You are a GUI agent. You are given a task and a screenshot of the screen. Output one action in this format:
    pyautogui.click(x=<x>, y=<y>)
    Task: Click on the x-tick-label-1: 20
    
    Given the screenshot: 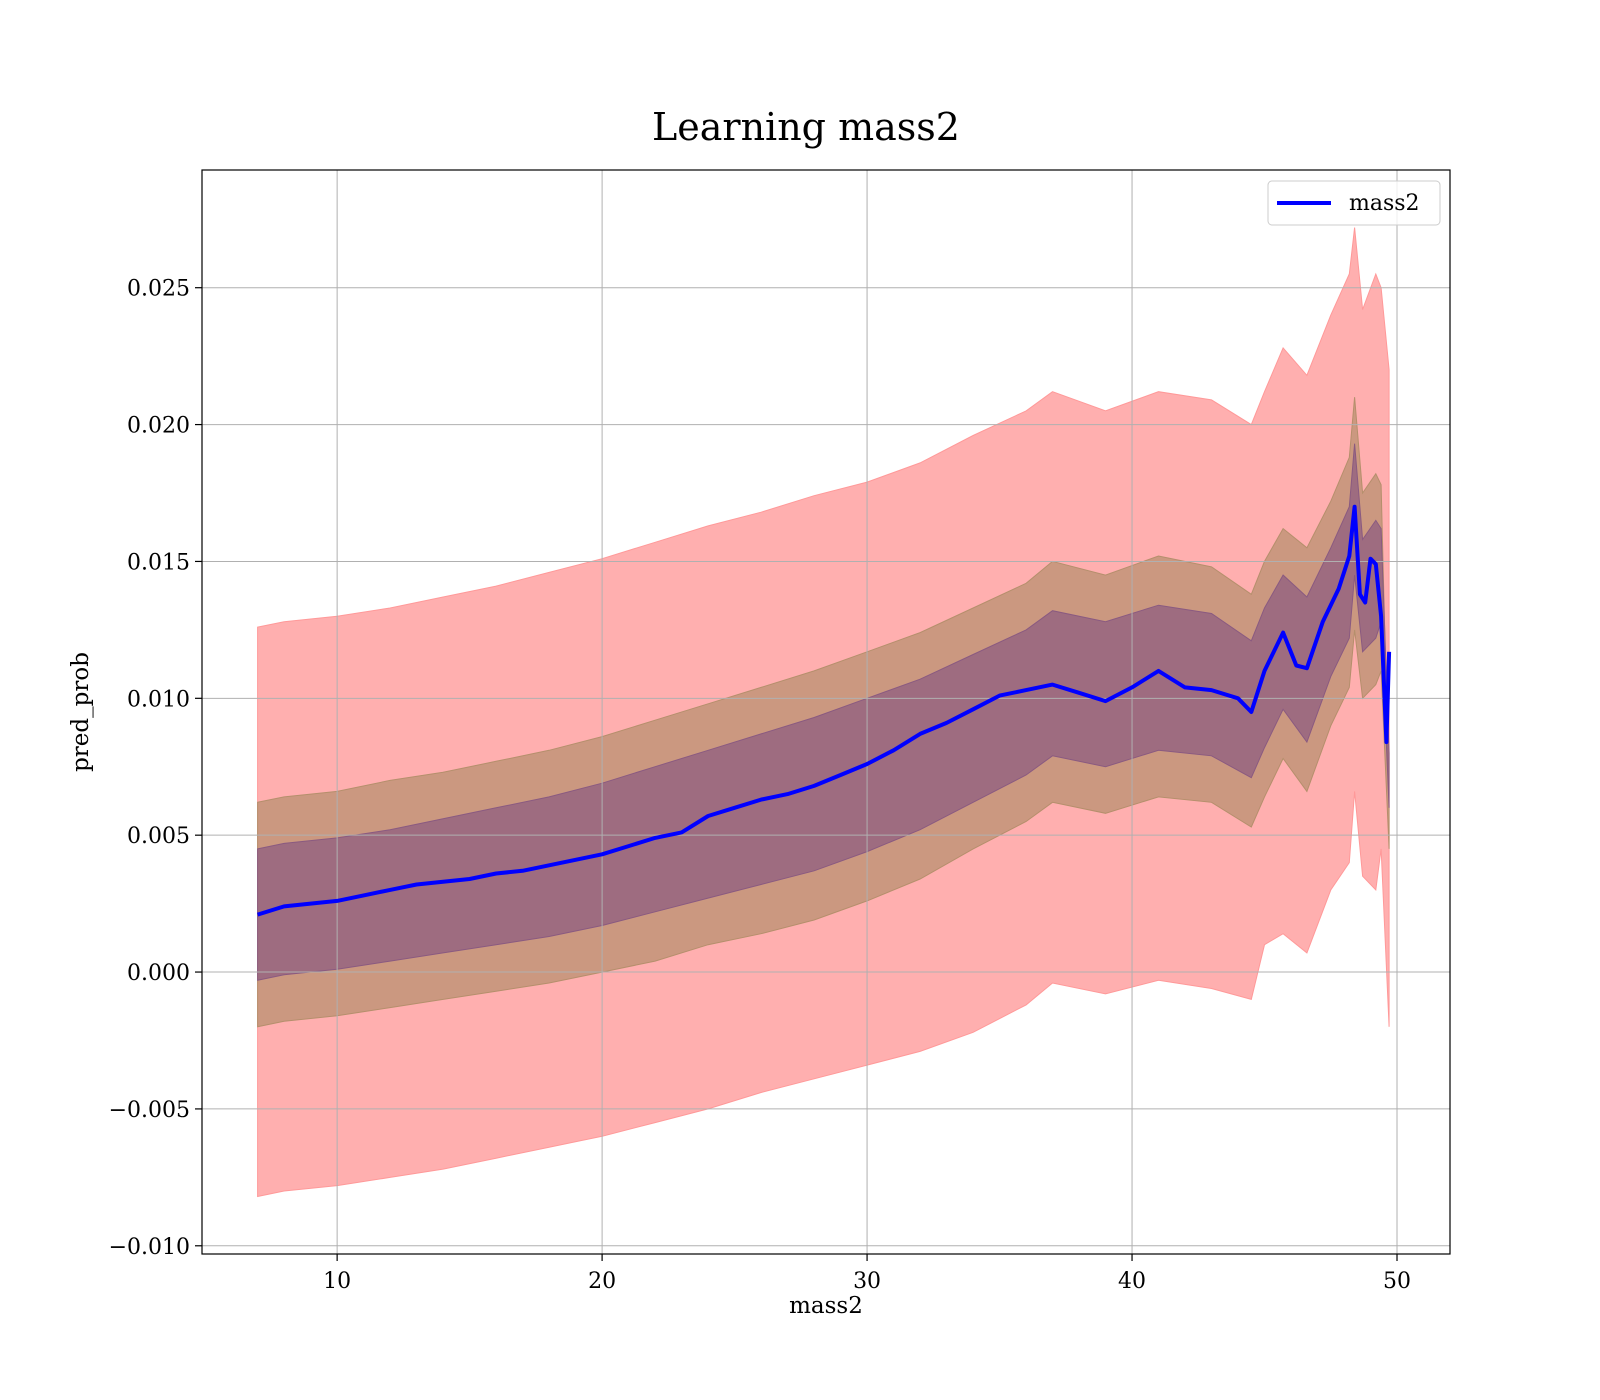 What is the action you would take?
    pyautogui.click(x=602, y=1281)
    